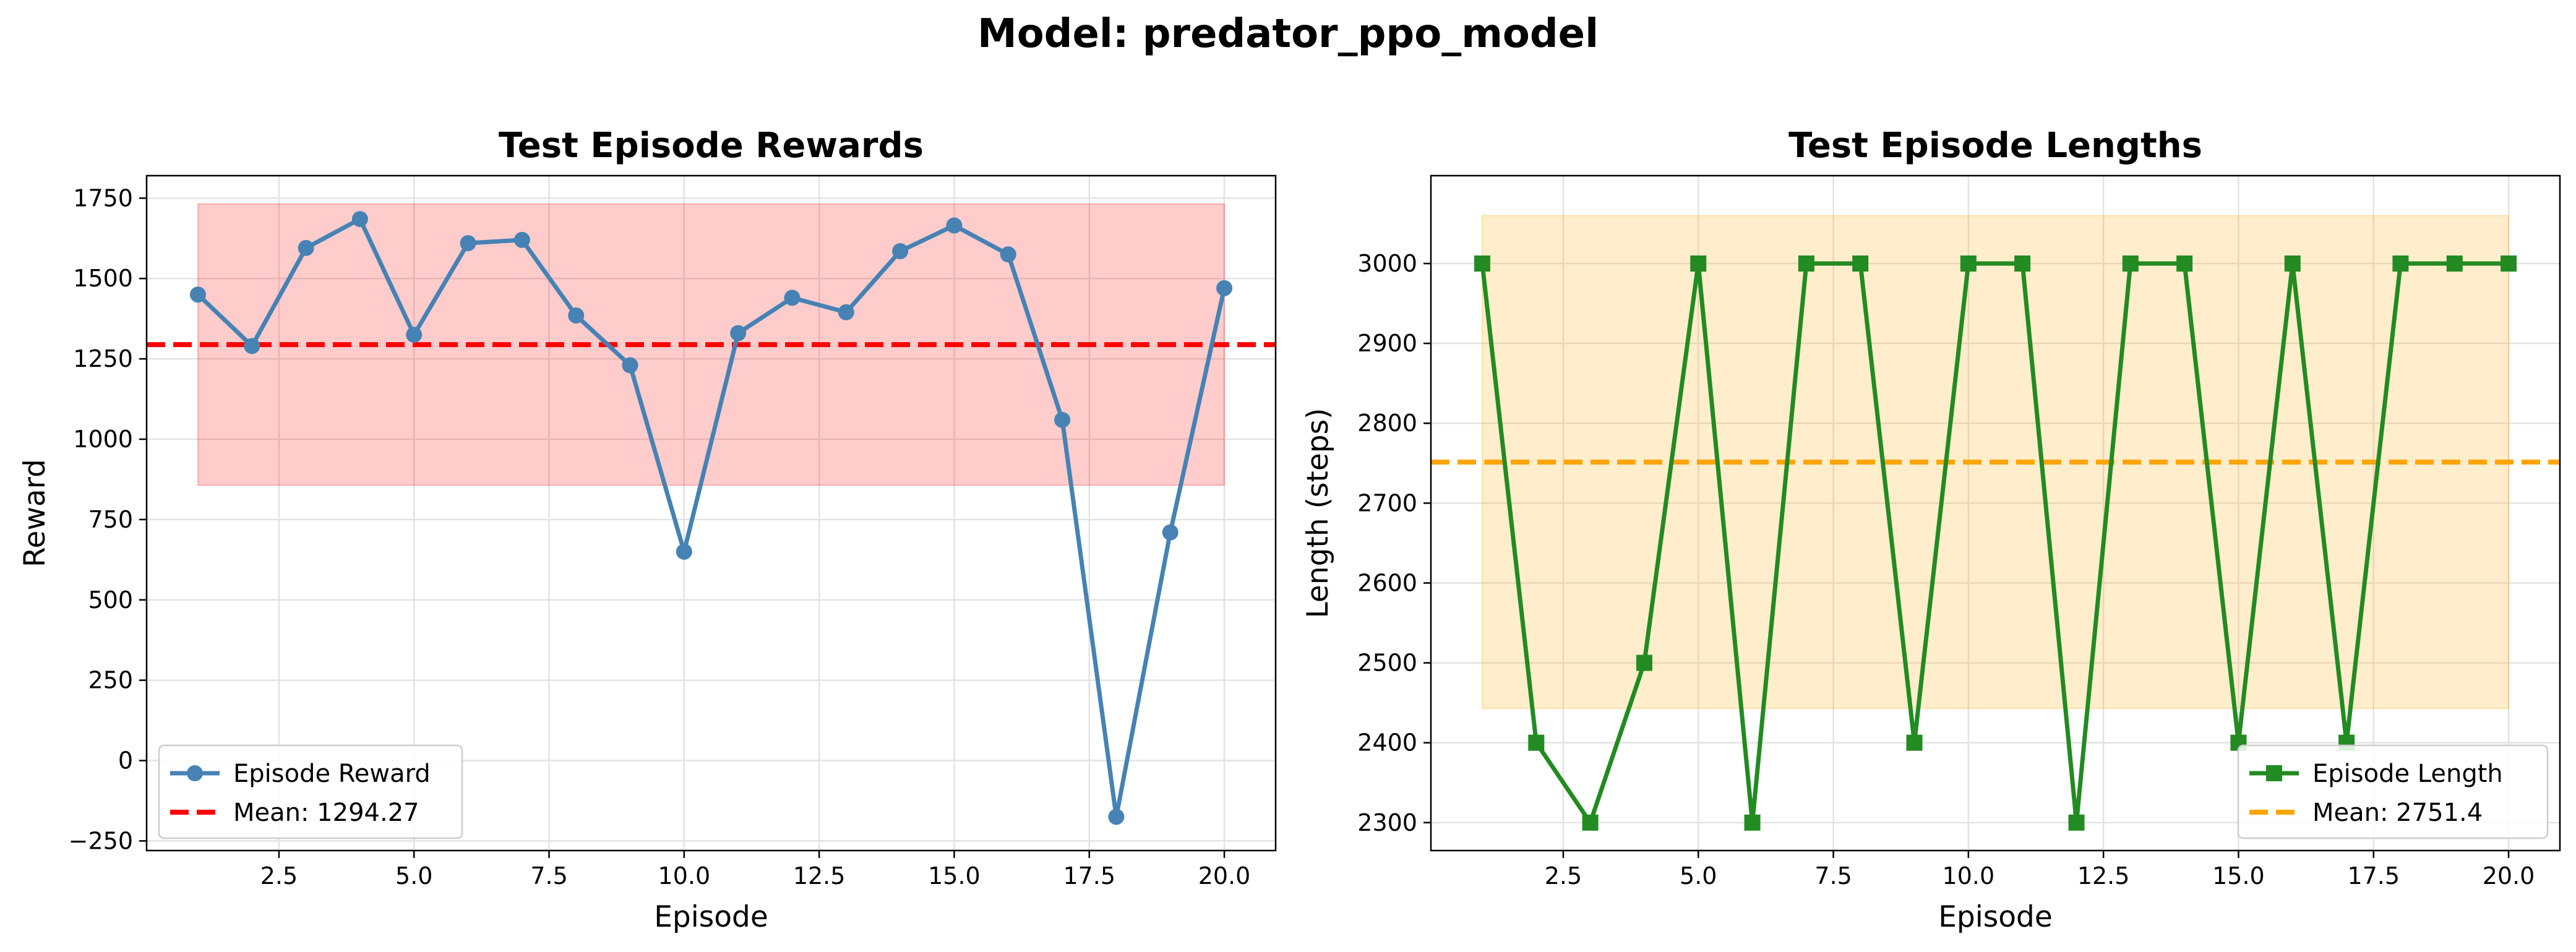 This screenshot has height=952, width=2576. What do you see at coordinates (103, 198) in the screenshot?
I see `y-tick-label: 1750` at bounding box center [103, 198].